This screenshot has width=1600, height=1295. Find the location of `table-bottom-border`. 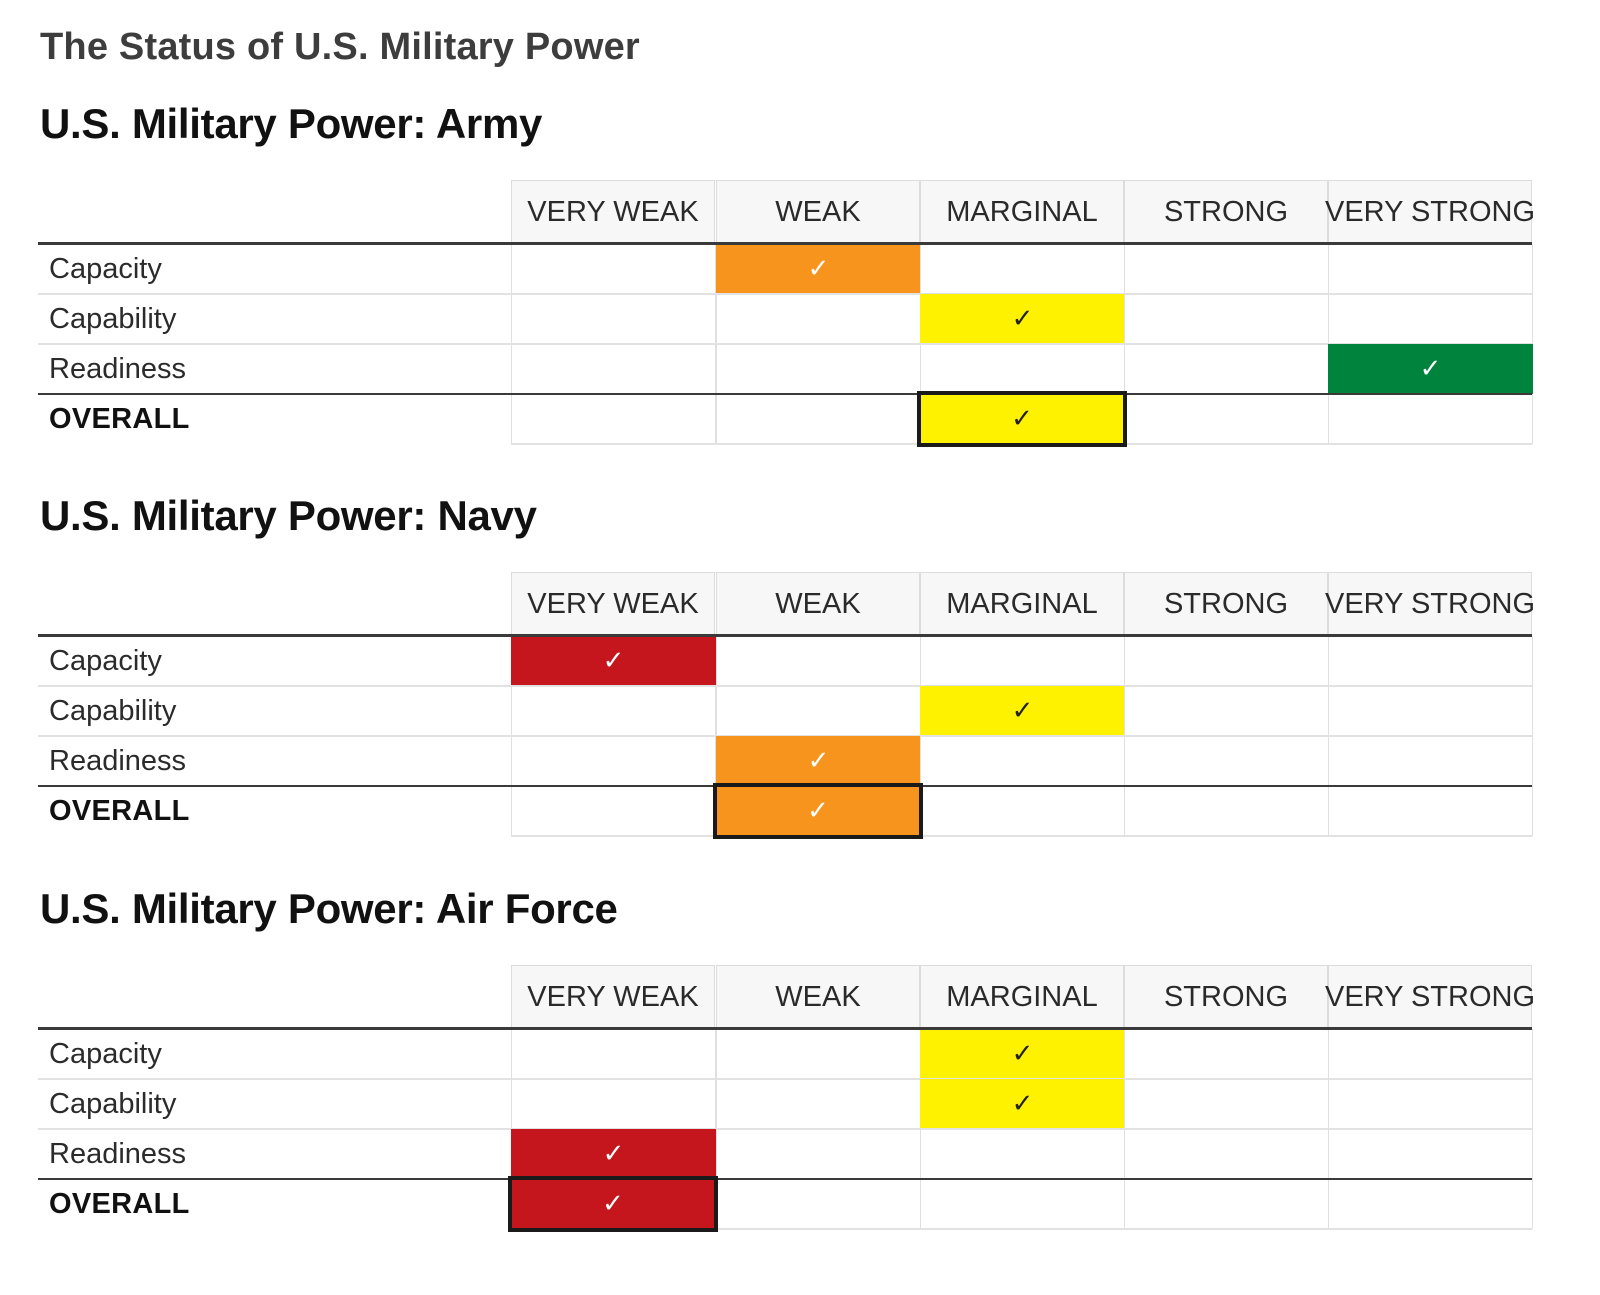

table-bottom-border is located at coordinates (1021, 836).